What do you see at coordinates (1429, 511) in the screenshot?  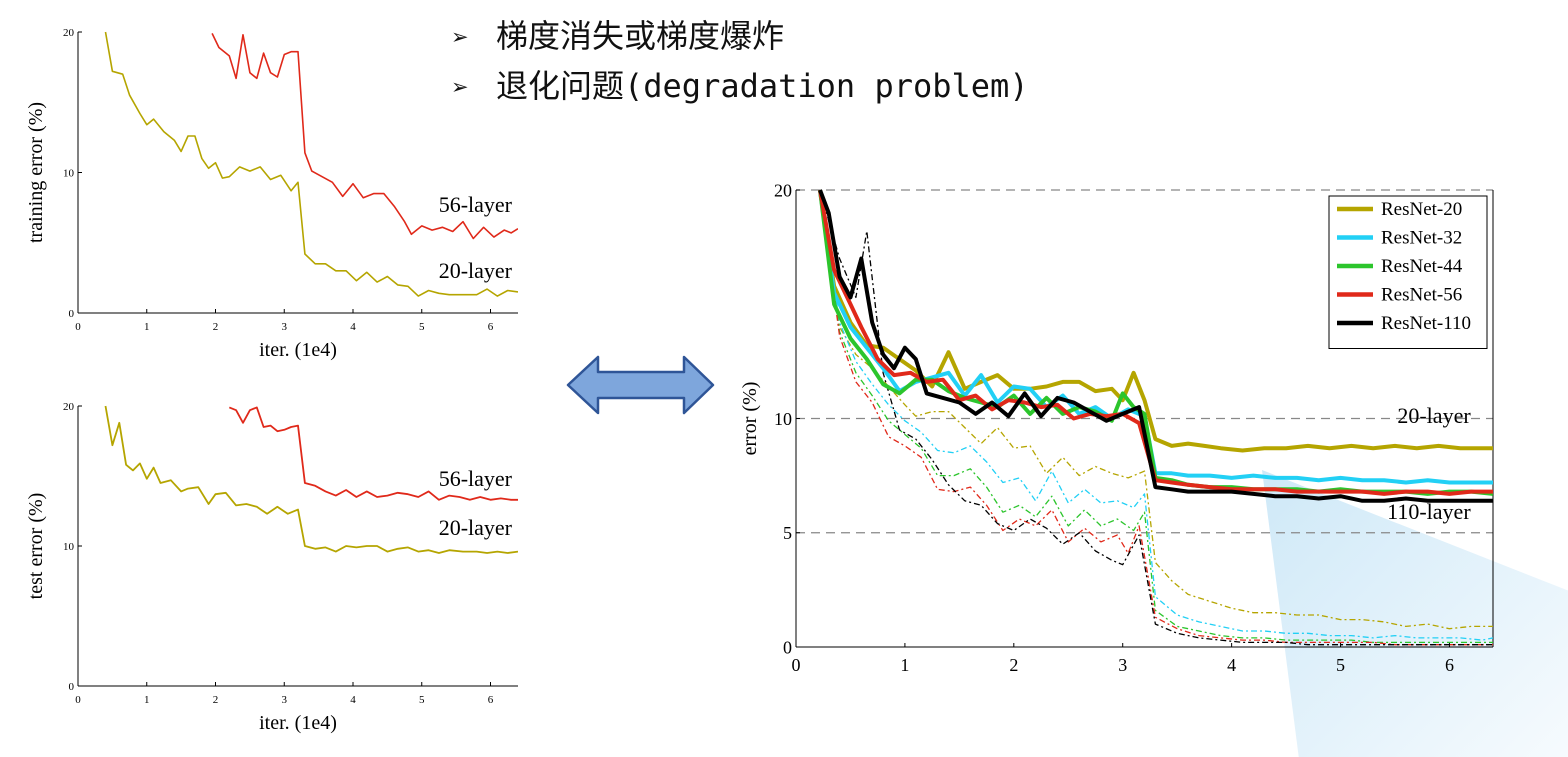 I see `series-annotation-label: 110-layer` at bounding box center [1429, 511].